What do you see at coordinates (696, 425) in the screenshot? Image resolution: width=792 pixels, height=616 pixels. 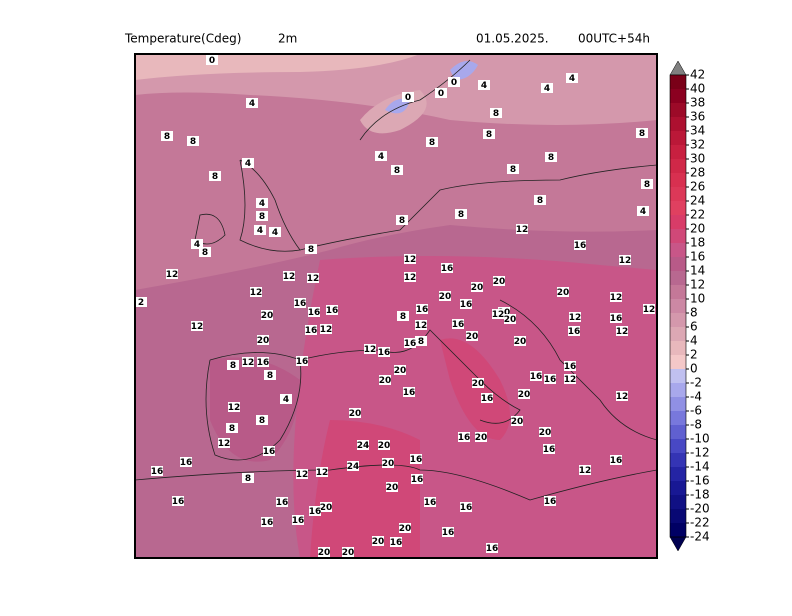 I see `colorbar-label: -8` at bounding box center [696, 425].